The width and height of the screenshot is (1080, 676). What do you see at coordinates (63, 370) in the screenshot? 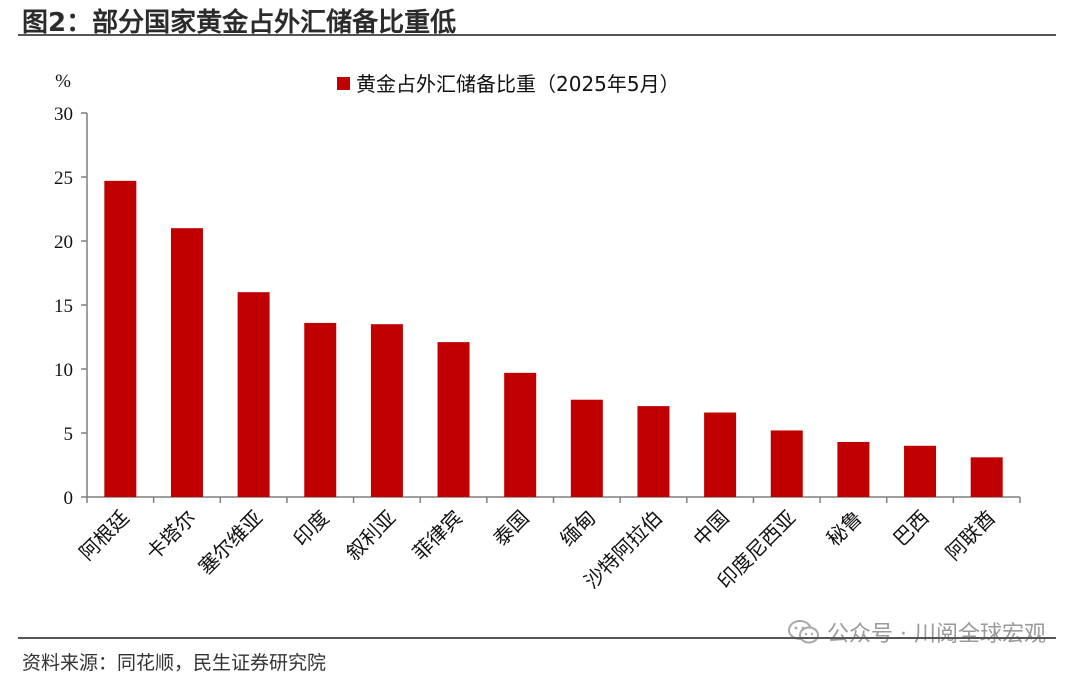
I see `y-tick-label: 10` at bounding box center [63, 370].